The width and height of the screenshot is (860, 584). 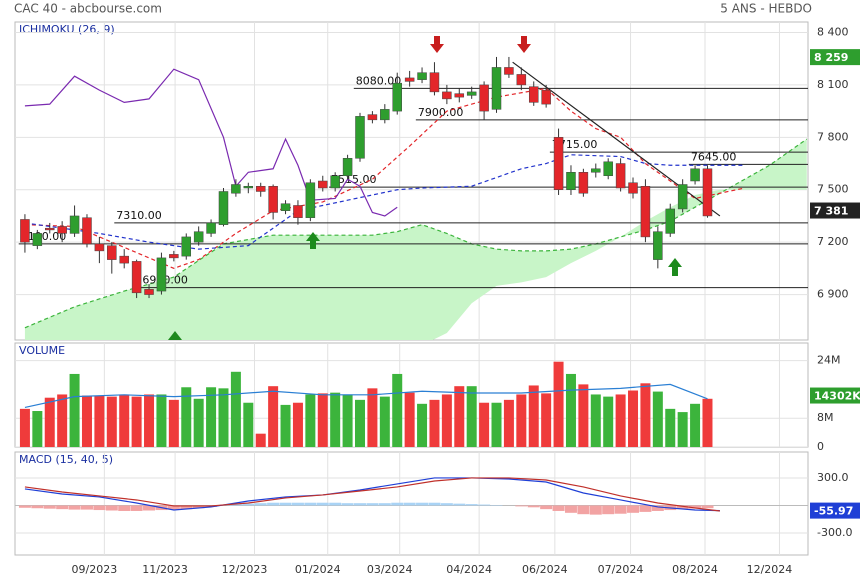 I want to click on panel-title: VOLUME, so click(x=42, y=350).